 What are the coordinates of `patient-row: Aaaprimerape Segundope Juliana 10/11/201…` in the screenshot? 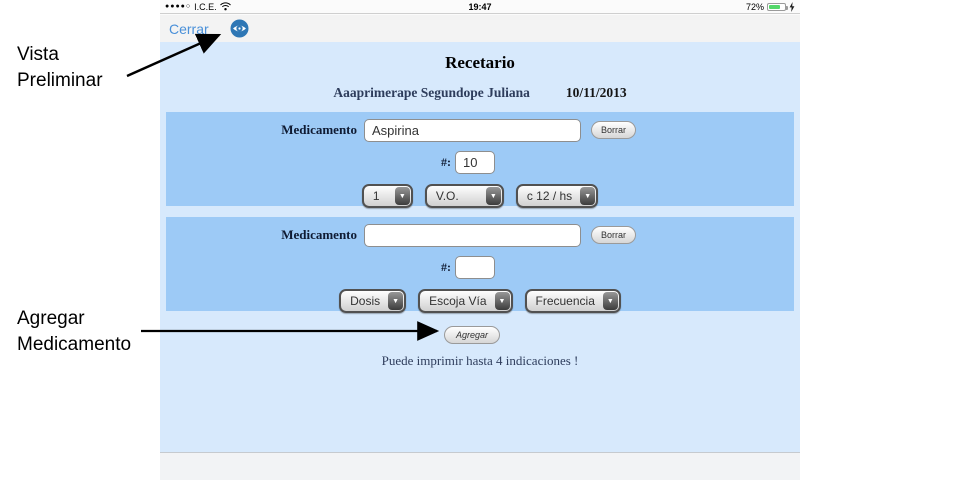 It's located at (480, 93).